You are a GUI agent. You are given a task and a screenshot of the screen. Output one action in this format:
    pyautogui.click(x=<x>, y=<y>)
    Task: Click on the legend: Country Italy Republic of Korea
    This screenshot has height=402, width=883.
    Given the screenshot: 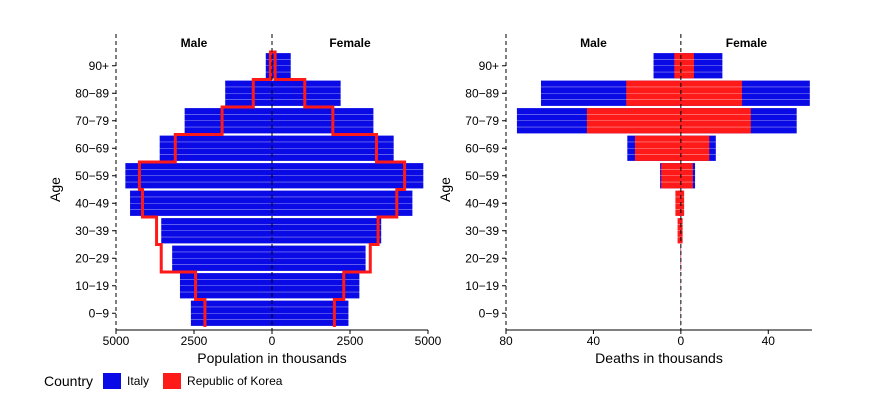 What is the action you would take?
    pyautogui.click(x=170, y=381)
    